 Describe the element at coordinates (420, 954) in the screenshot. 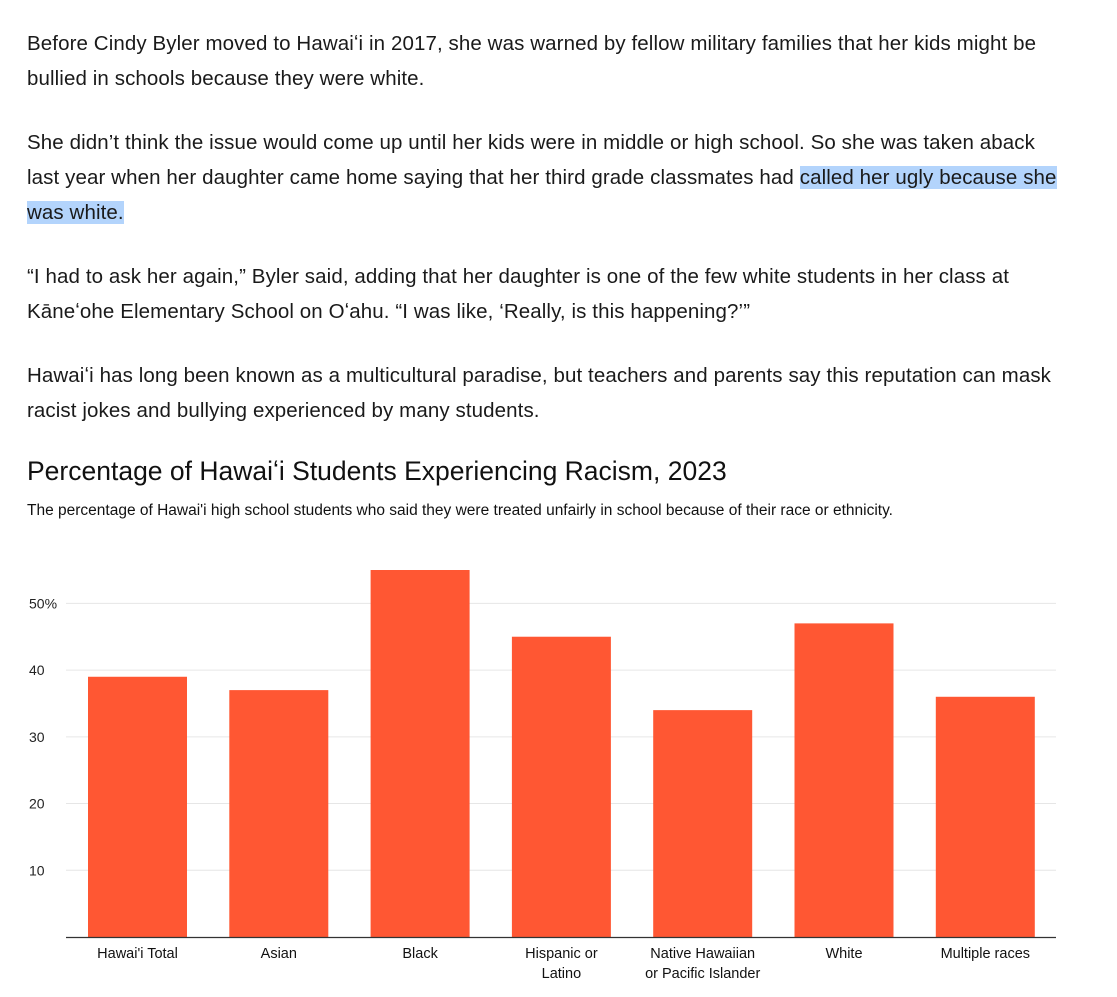

I see `x-tick-label: Black` at that location.